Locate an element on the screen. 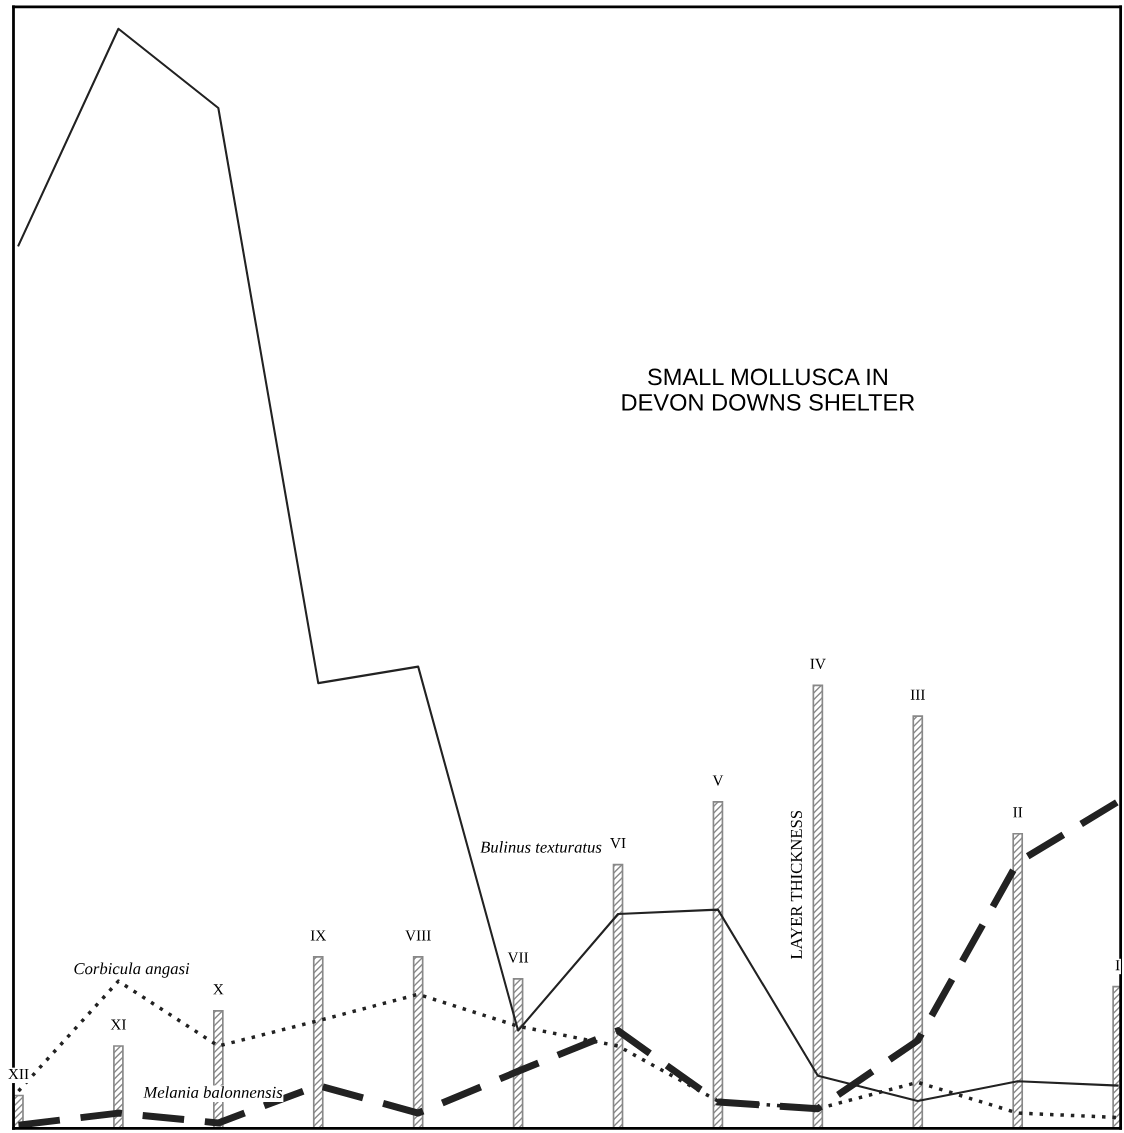 The height and width of the screenshot is (1133, 1124). x-tick-label: III is located at coordinates (917, 694).